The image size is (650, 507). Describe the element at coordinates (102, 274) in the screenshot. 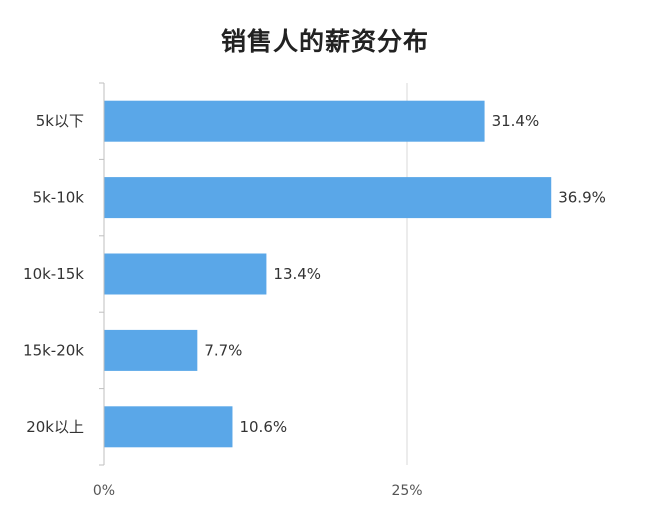

I see `axis-layer` at that location.